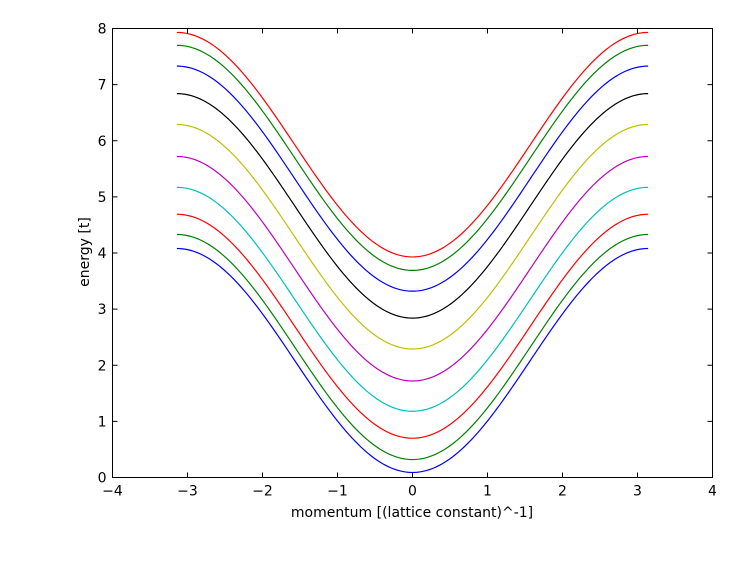  What do you see at coordinates (262, 492) in the screenshot?
I see `x-tick-label: −2` at bounding box center [262, 492].